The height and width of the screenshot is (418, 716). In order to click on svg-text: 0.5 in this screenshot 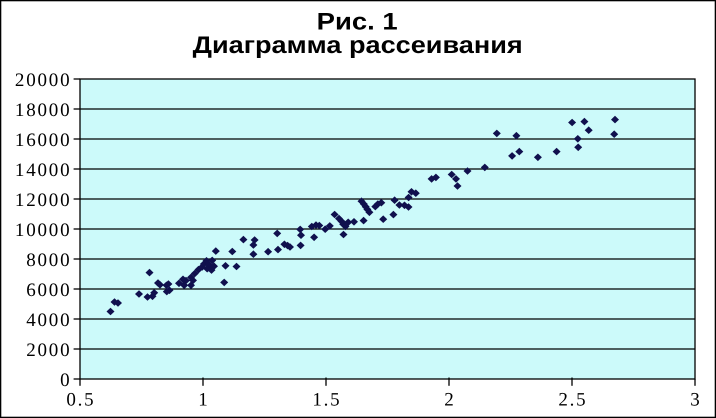, I will do `click(80, 400)`.